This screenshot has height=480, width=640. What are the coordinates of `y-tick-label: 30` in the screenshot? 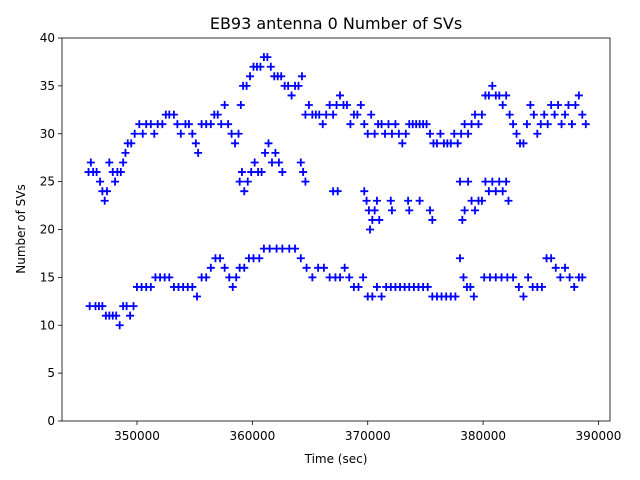 It's located at (47, 134).